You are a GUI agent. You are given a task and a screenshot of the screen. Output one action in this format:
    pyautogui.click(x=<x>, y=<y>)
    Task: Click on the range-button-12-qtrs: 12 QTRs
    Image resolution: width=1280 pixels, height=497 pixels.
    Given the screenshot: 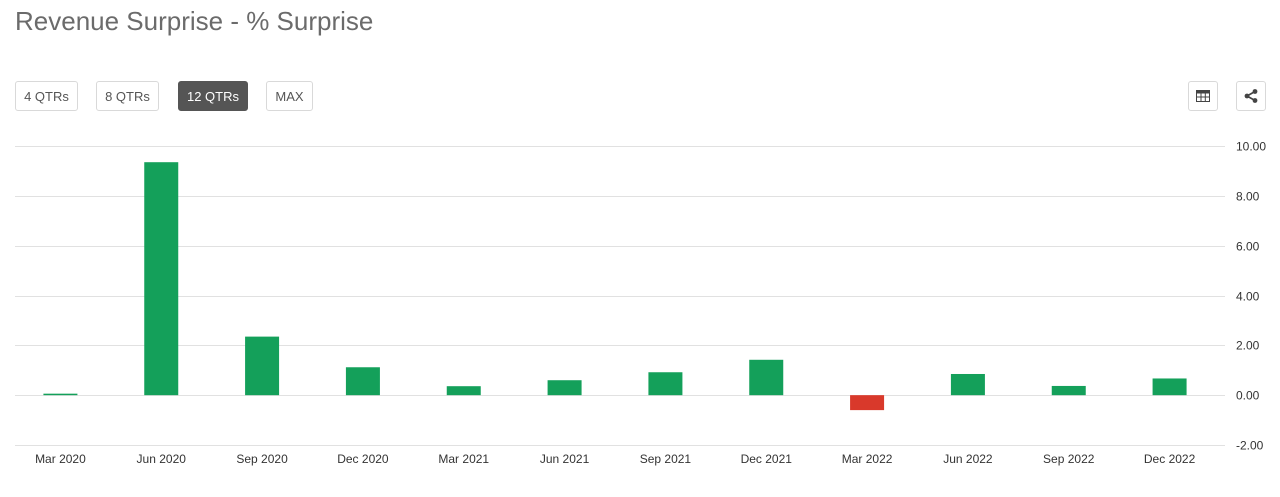 What is the action you would take?
    pyautogui.click(x=213, y=96)
    